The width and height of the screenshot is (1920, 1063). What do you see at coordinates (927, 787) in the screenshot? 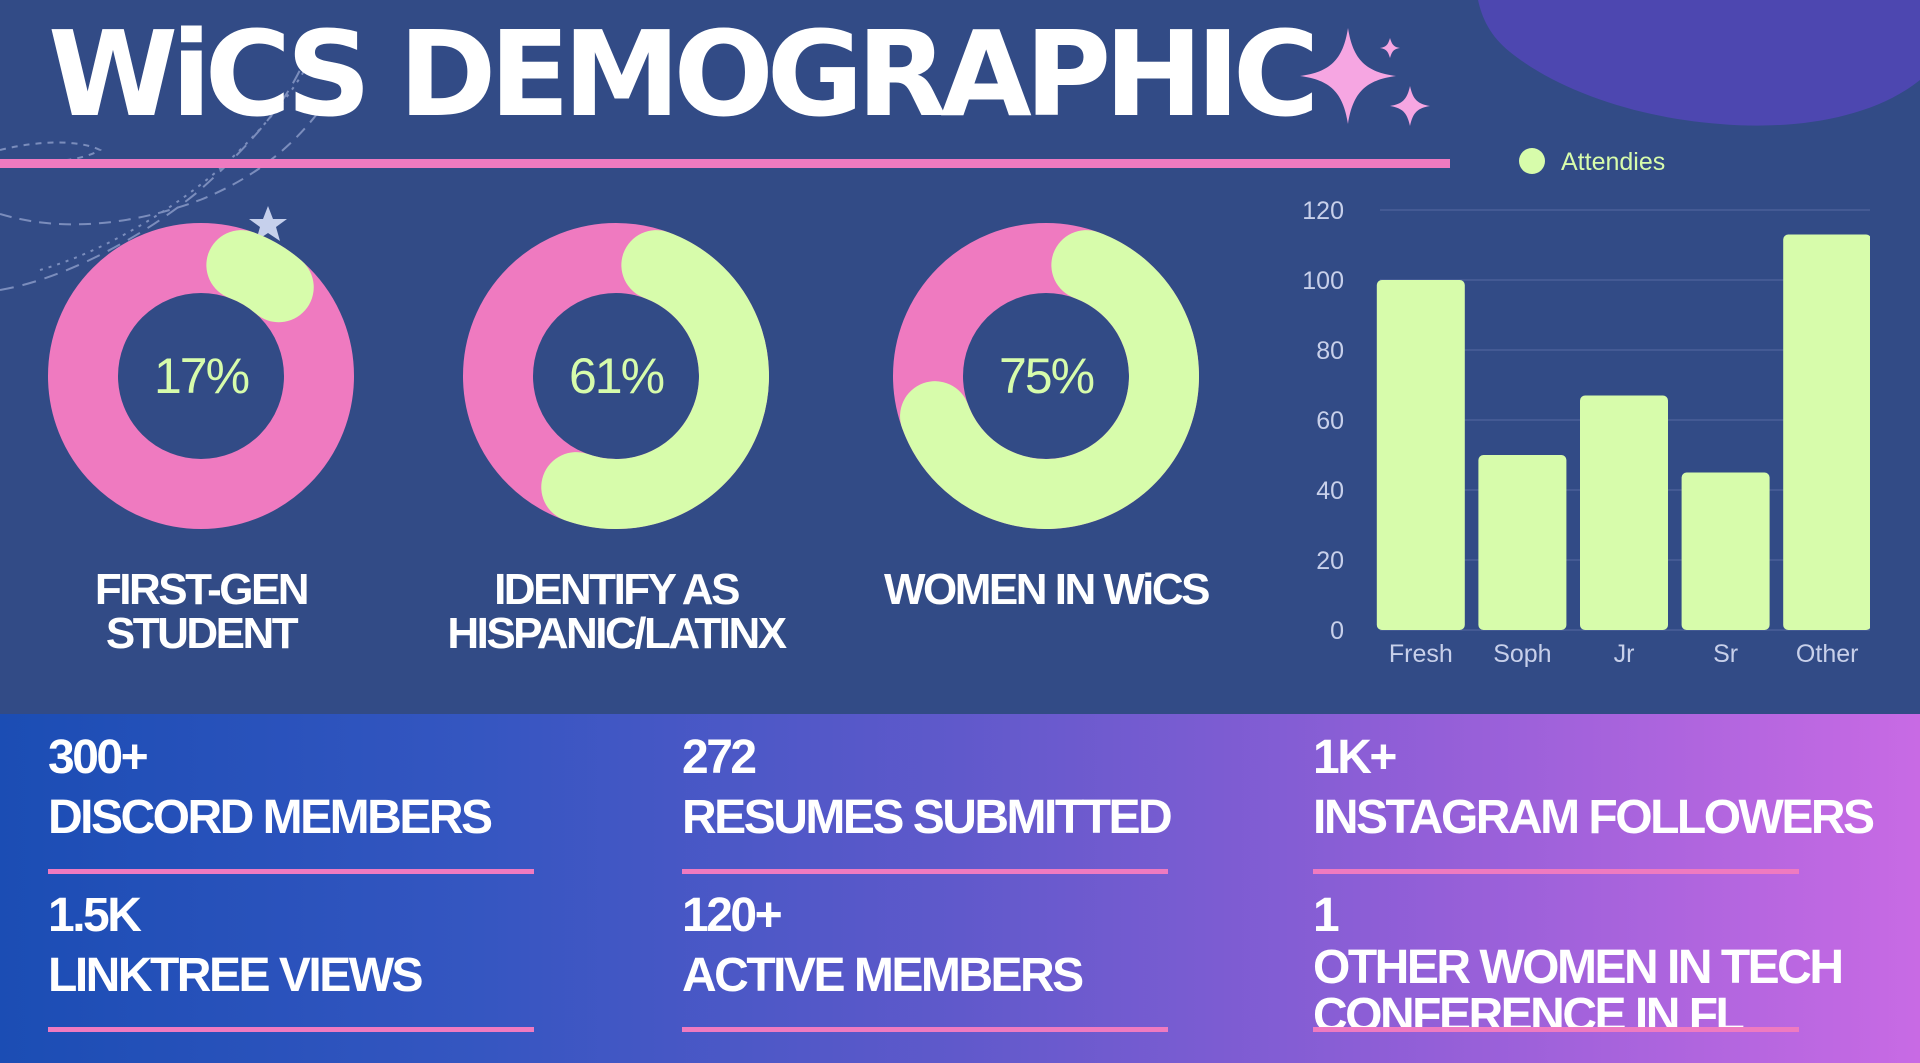
I see `stat-resumes: 272 RESUMES SUBMITTED` at bounding box center [927, 787].